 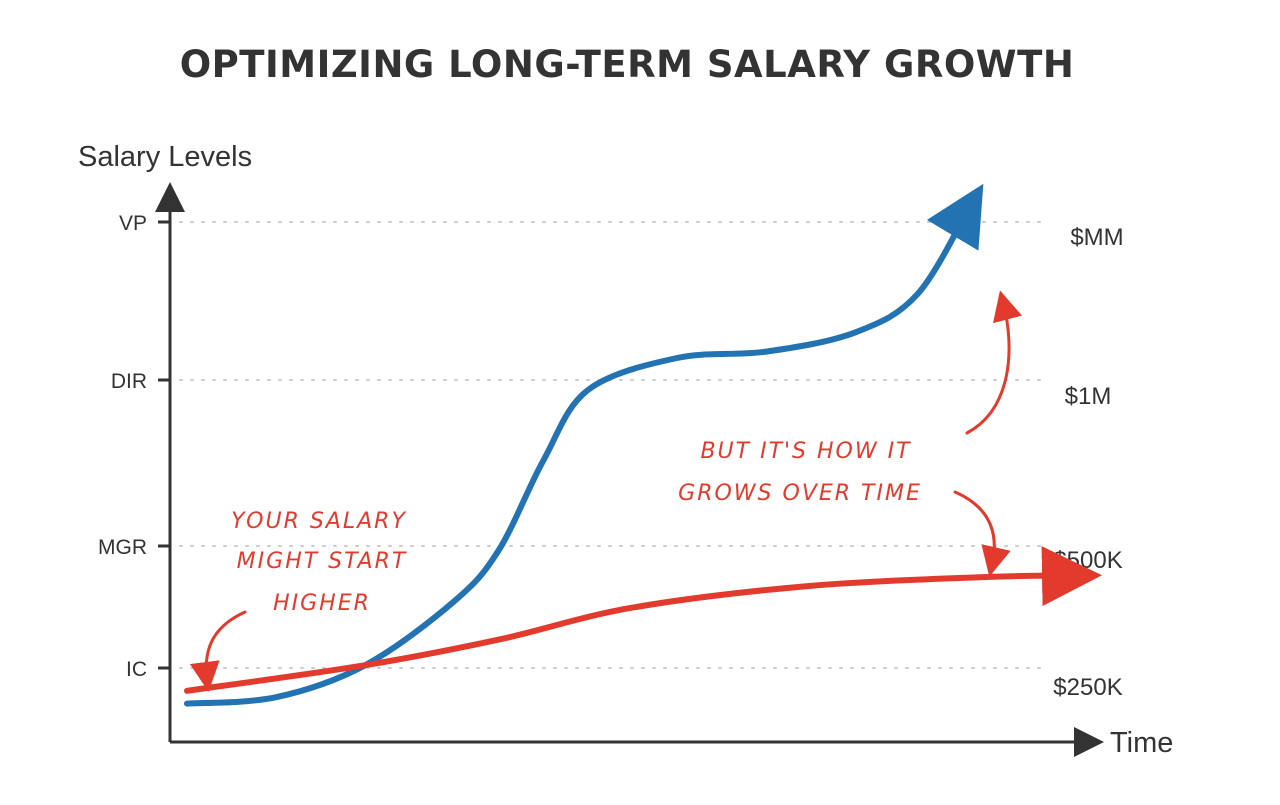 What do you see at coordinates (643, 620) in the screenshot?
I see `red-growth-line` at bounding box center [643, 620].